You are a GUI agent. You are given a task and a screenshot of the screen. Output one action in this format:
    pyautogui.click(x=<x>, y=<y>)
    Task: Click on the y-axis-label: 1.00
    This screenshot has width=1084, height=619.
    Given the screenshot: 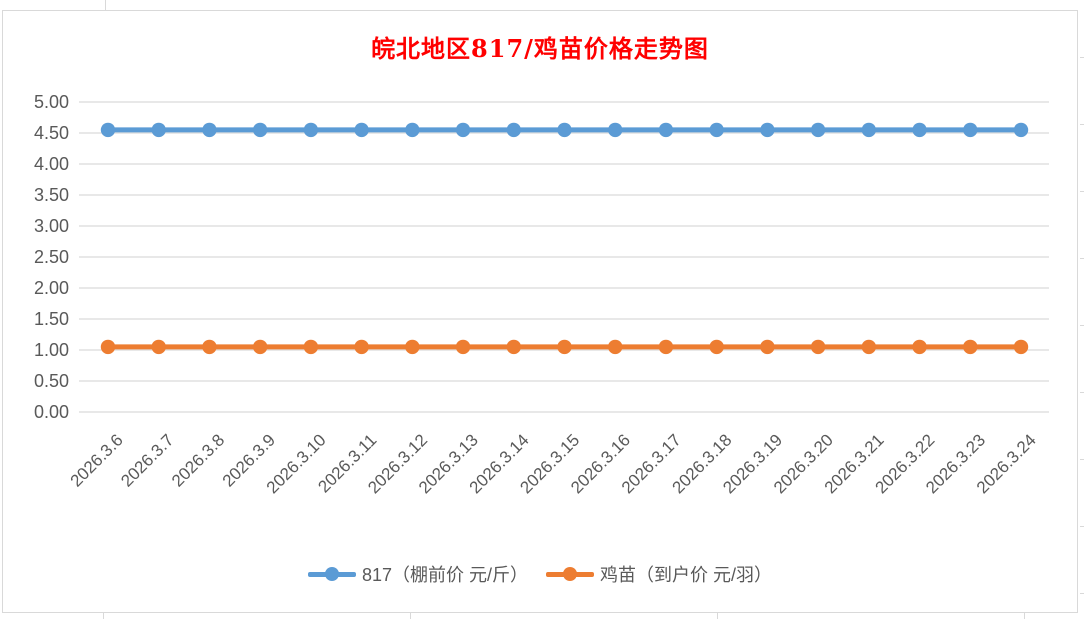 What is the action you would take?
    pyautogui.click(x=51, y=350)
    